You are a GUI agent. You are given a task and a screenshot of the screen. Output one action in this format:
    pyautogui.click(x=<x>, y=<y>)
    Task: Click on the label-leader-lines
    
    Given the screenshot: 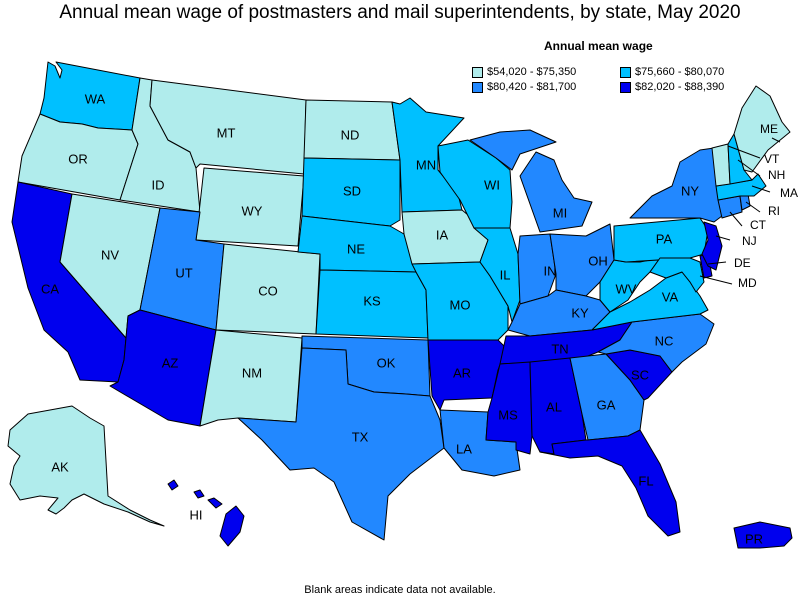 What is the action you would take?
    pyautogui.click(x=740, y=211)
    